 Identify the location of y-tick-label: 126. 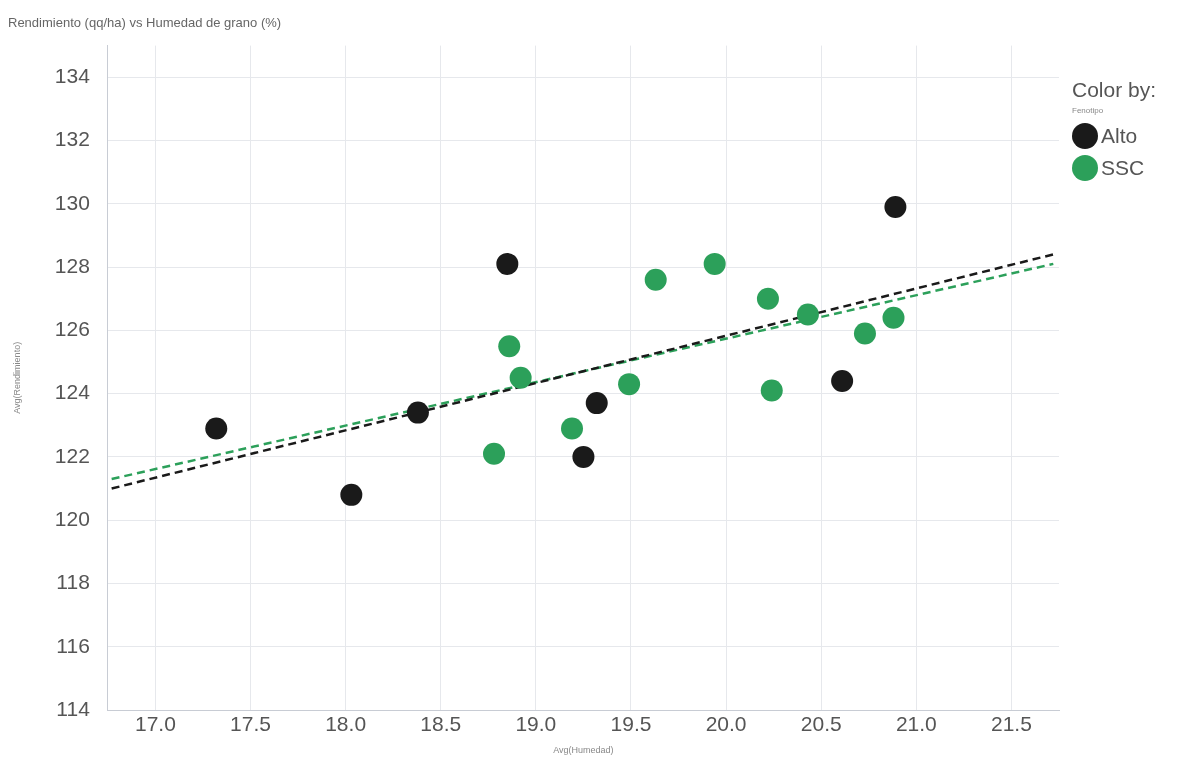
(72, 329).